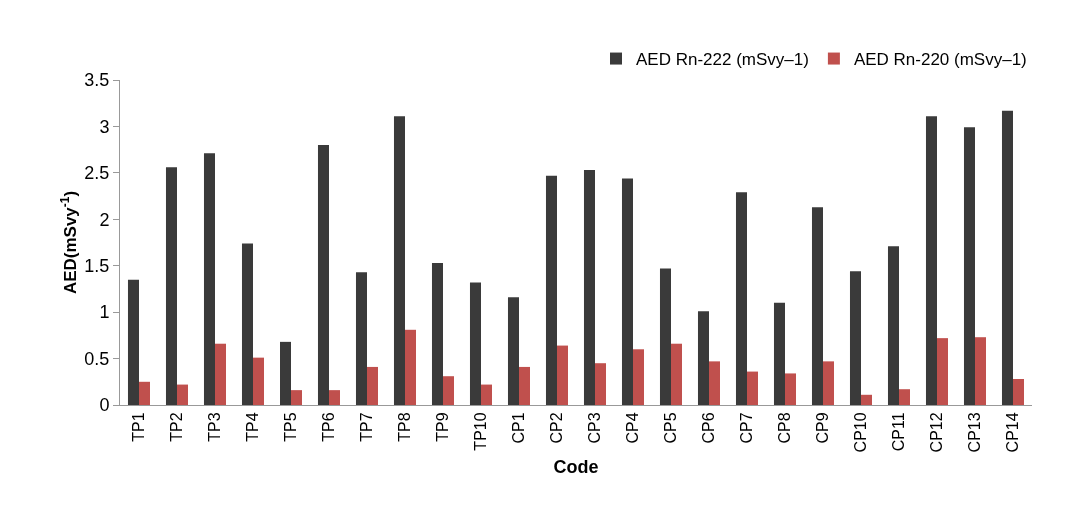 This screenshot has height=515, width=1082. What do you see at coordinates (785, 428) in the screenshot?
I see `x-tick-label: CP8` at bounding box center [785, 428].